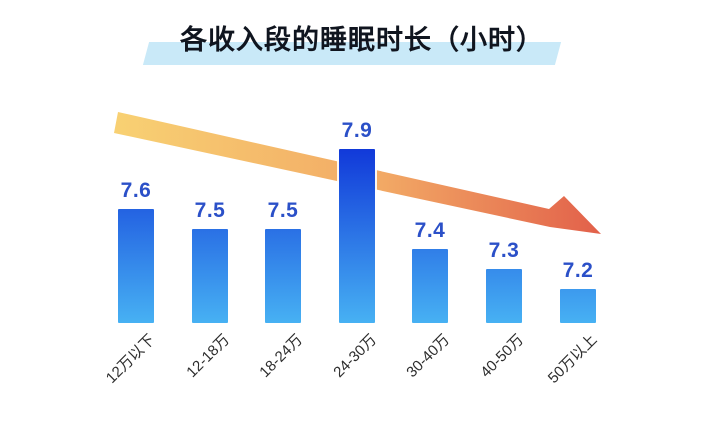 This screenshot has height=444, width=724. Describe the element at coordinates (504, 250) in the screenshot. I see `bar-value-label: 7.3` at that location.